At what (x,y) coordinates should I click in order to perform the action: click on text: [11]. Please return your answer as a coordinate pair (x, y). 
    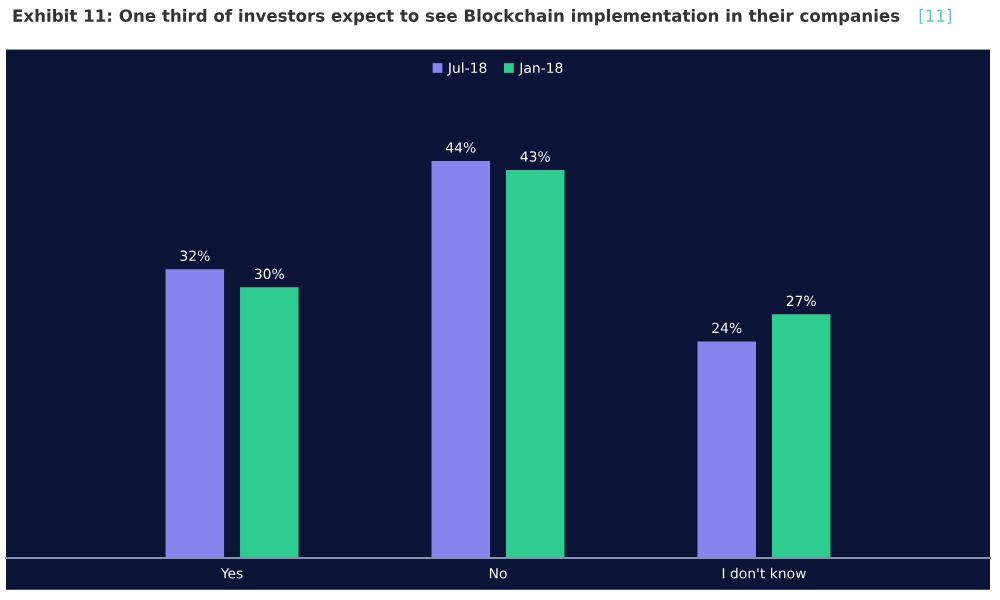
    Looking at the image, I should click on (935, 16).